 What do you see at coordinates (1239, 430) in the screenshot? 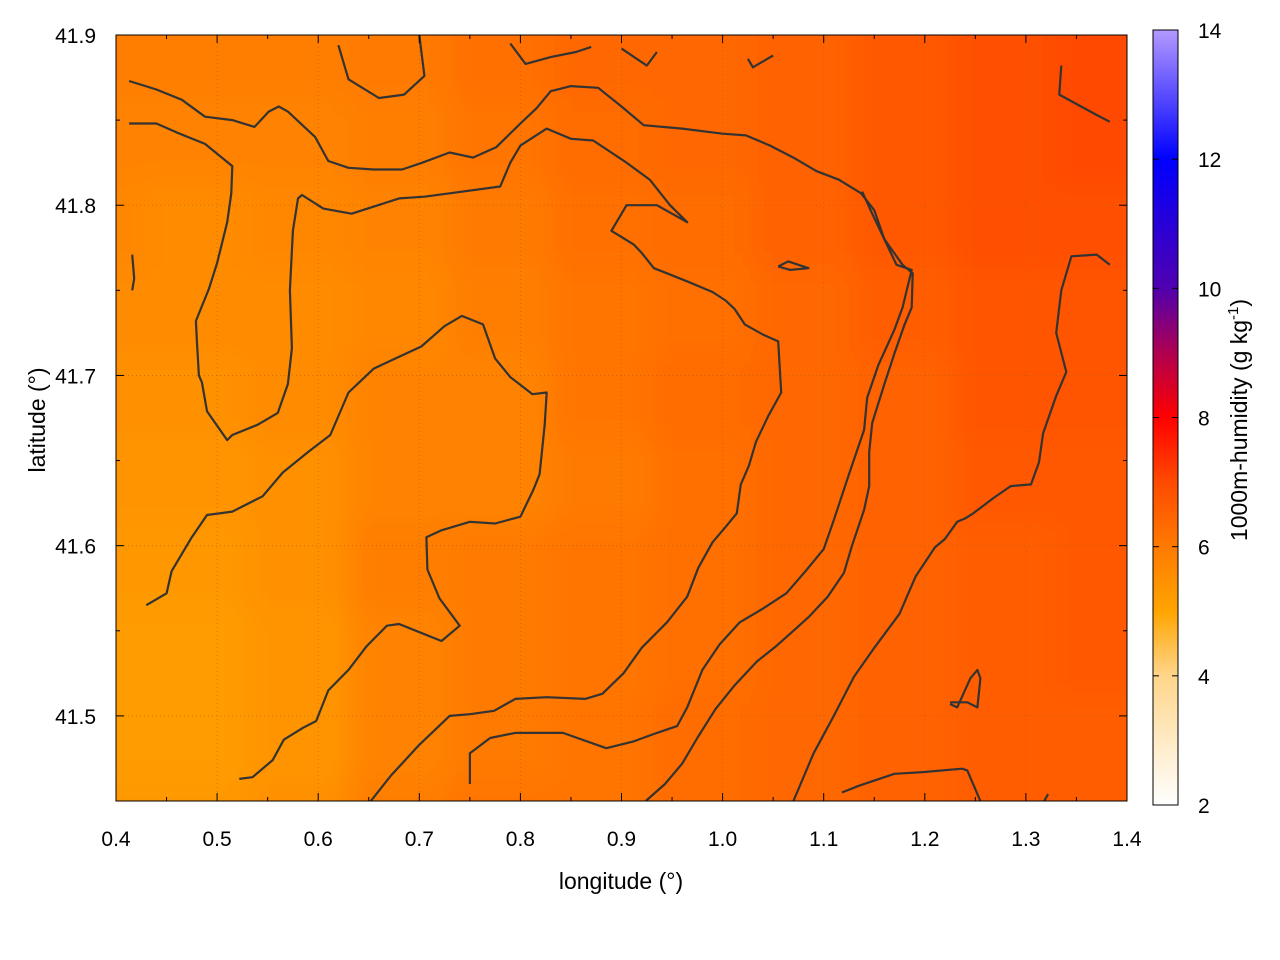
I see `colorbar-title-main: 1000m-humidity (g kg` at bounding box center [1239, 430].